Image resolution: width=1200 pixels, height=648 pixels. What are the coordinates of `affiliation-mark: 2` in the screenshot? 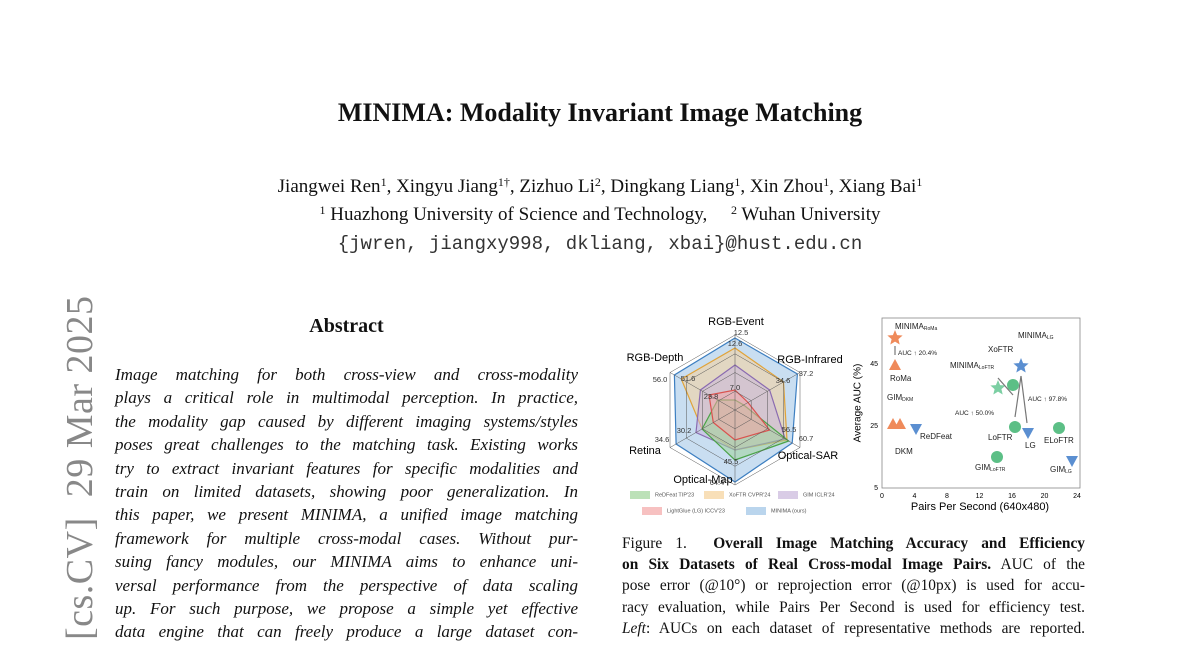 It's located at (734, 210).